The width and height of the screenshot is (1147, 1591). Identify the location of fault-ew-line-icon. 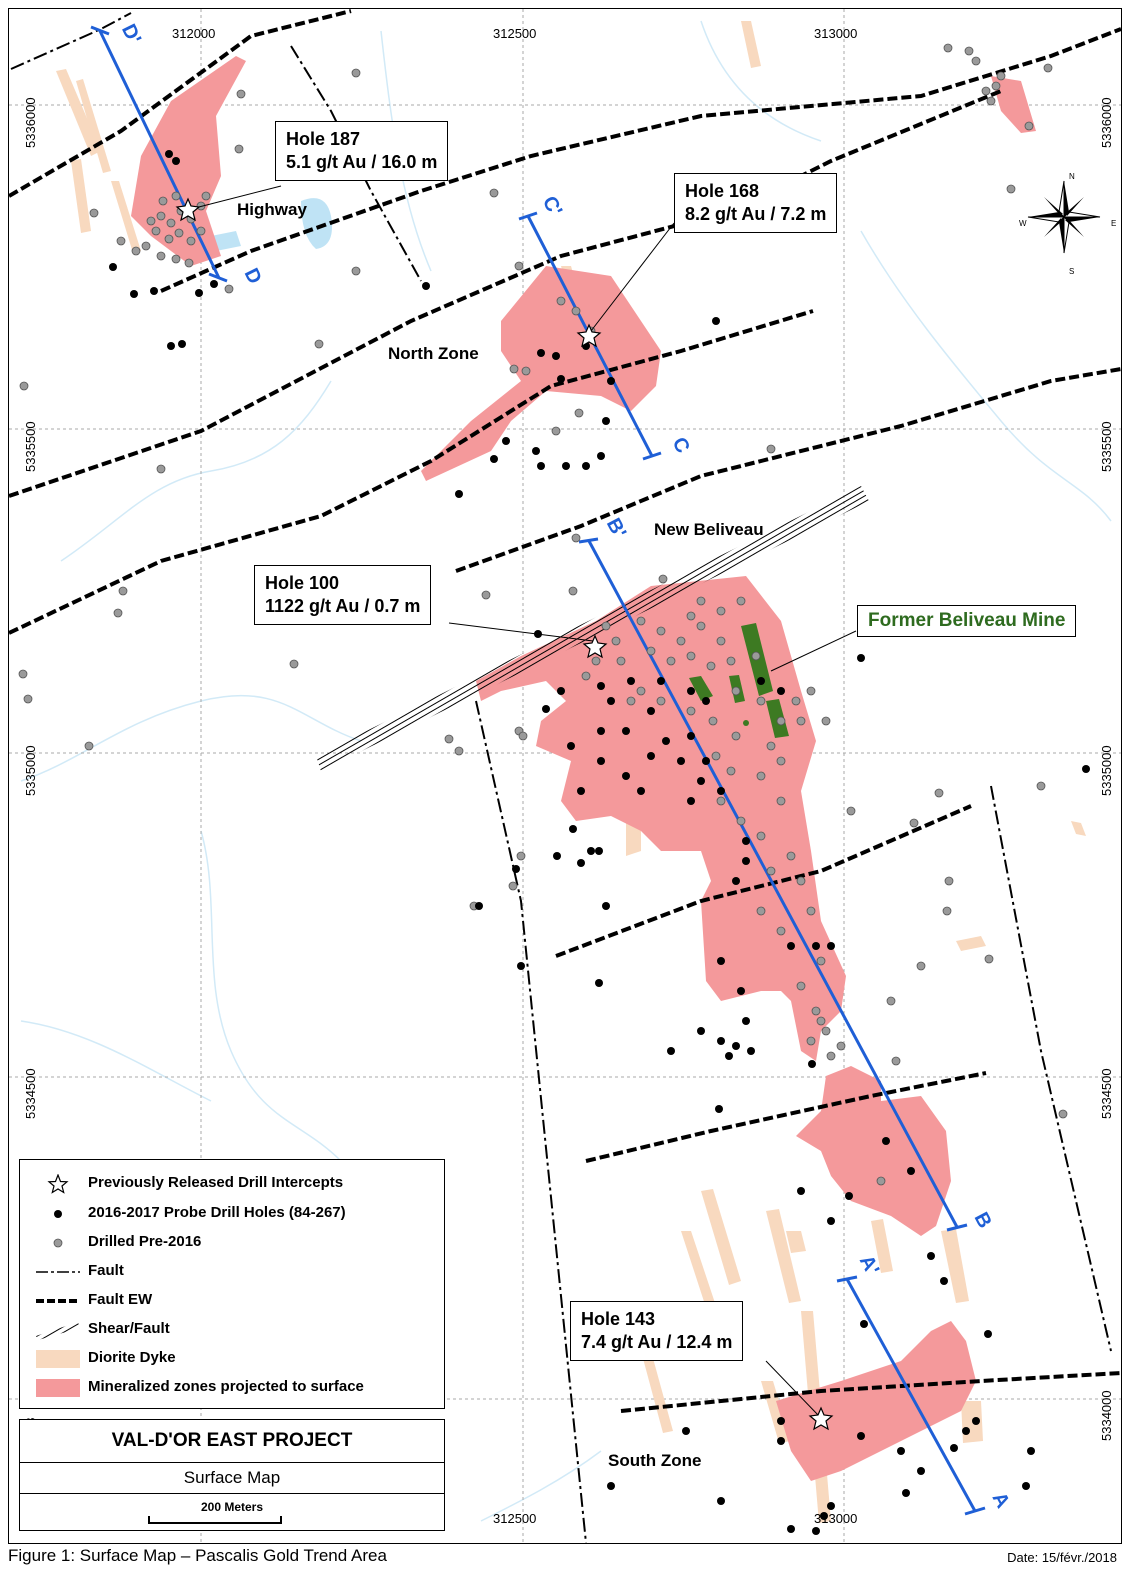
(58, 1301).